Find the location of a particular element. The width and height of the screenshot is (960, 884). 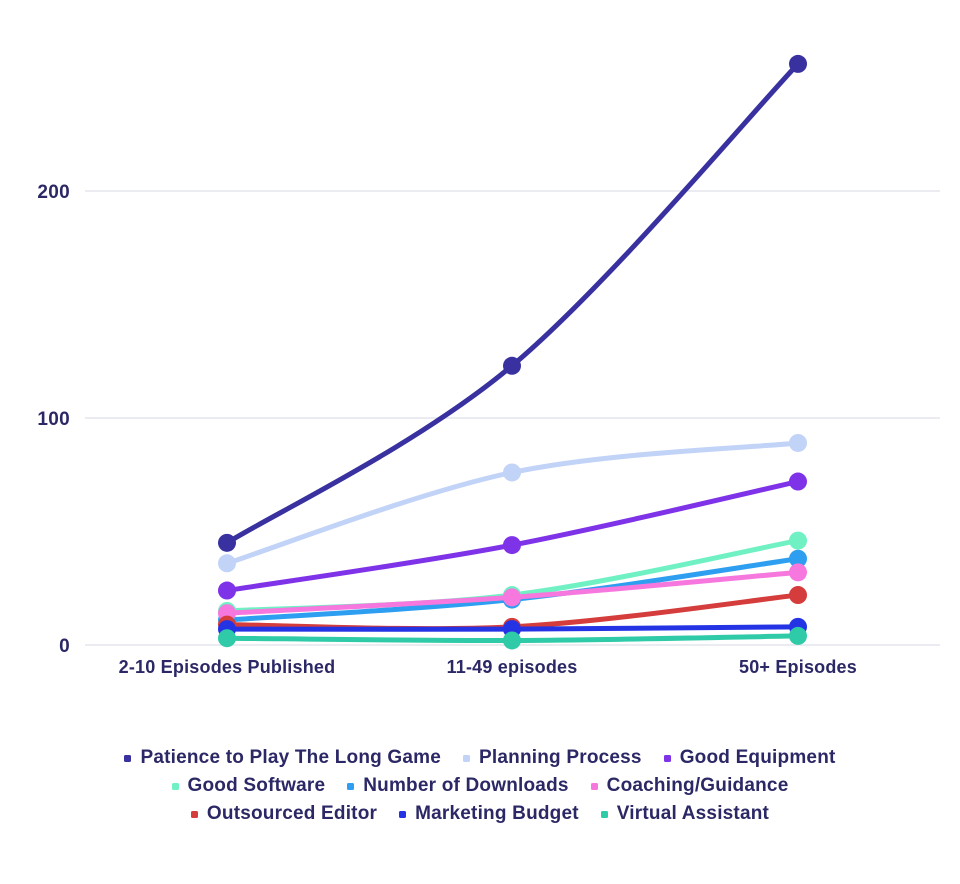

legend-item-planning-process: Planning Process is located at coordinates (552, 758).